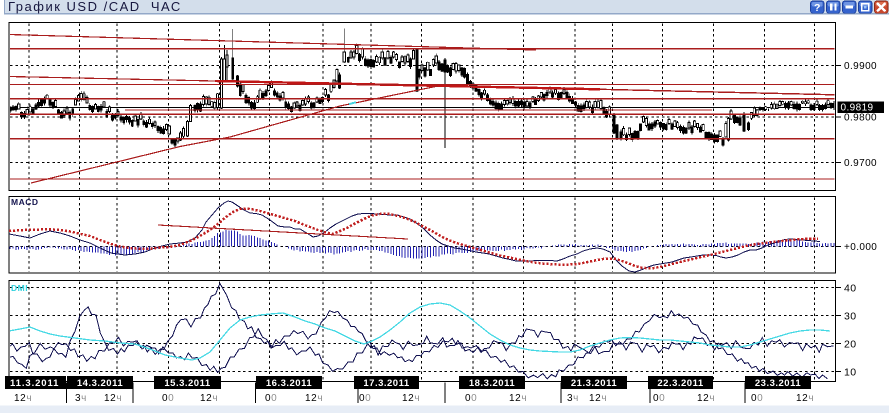 The height and width of the screenshot is (413, 889). Describe the element at coordinates (860, 247) in the screenshot. I see `svg-text: +0.000` at that location.